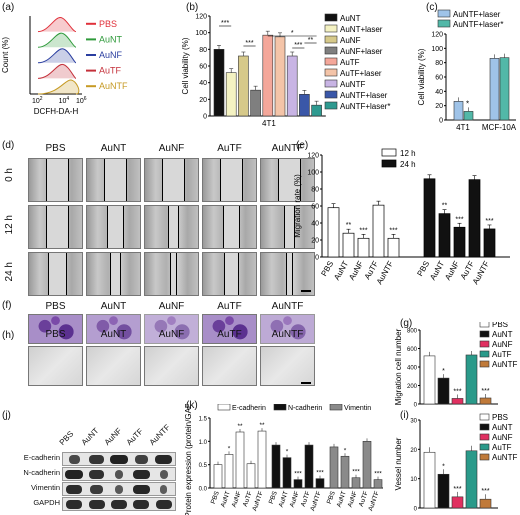 This screenshot has width=520, height=515. I want to click on column-header: PBS, so click(55, 306).